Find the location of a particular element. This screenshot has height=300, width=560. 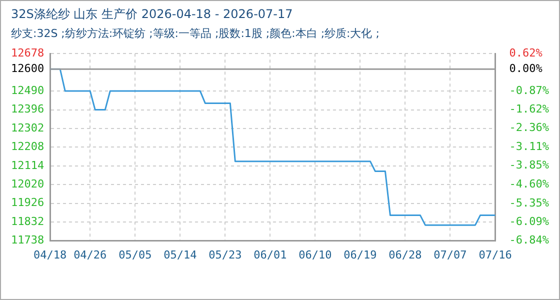

y-tick-label: 12600 is located at coordinates (27, 68).